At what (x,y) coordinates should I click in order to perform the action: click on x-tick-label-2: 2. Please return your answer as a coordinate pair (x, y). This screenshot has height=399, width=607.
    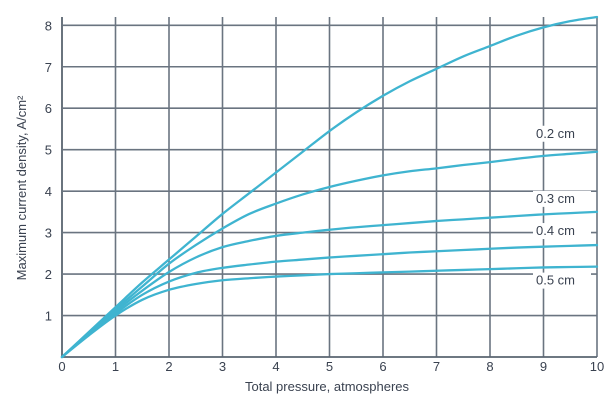
    Looking at the image, I should click on (168, 366).